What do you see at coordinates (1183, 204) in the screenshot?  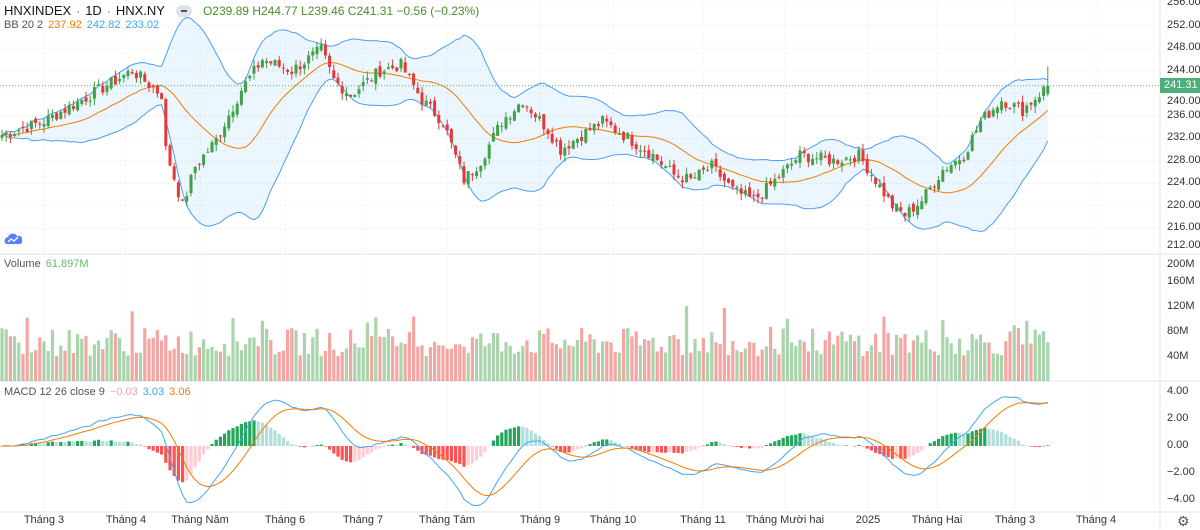 I see `price-axis-tick: 220.00` at bounding box center [1183, 204].